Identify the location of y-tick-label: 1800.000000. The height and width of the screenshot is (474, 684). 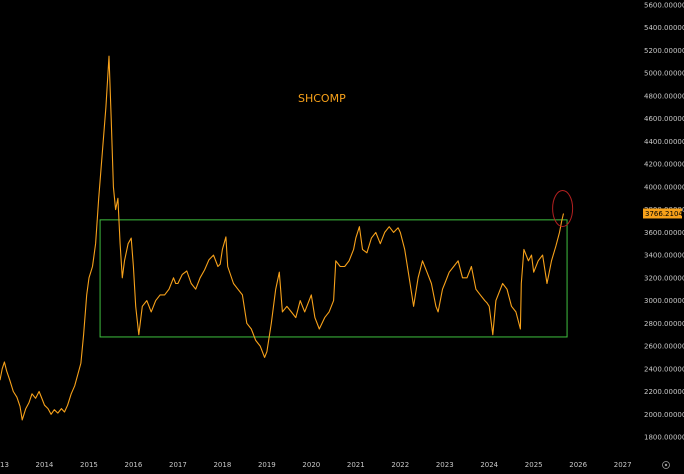
(664, 438).